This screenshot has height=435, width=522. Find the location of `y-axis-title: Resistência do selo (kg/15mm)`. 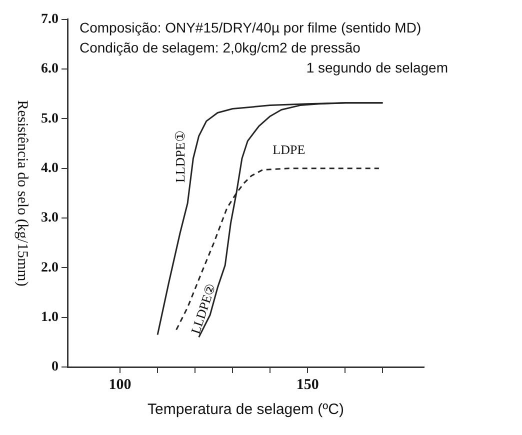

y-axis-title: Resistência do selo (kg/15mm) is located at coordinates (22, 193).